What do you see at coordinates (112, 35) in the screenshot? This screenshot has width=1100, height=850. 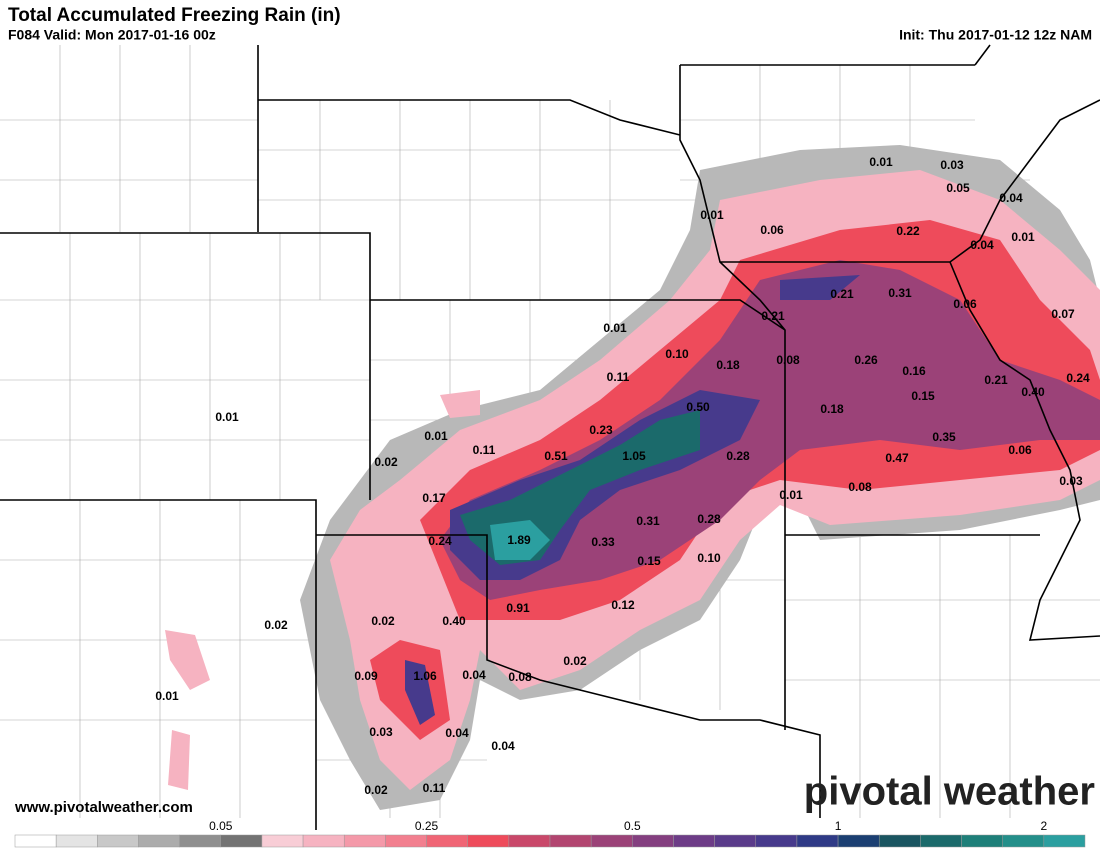 I see `valid-time: F084 Valid: Mon 2017-01-16 00z` at bounding box center [112, 35].